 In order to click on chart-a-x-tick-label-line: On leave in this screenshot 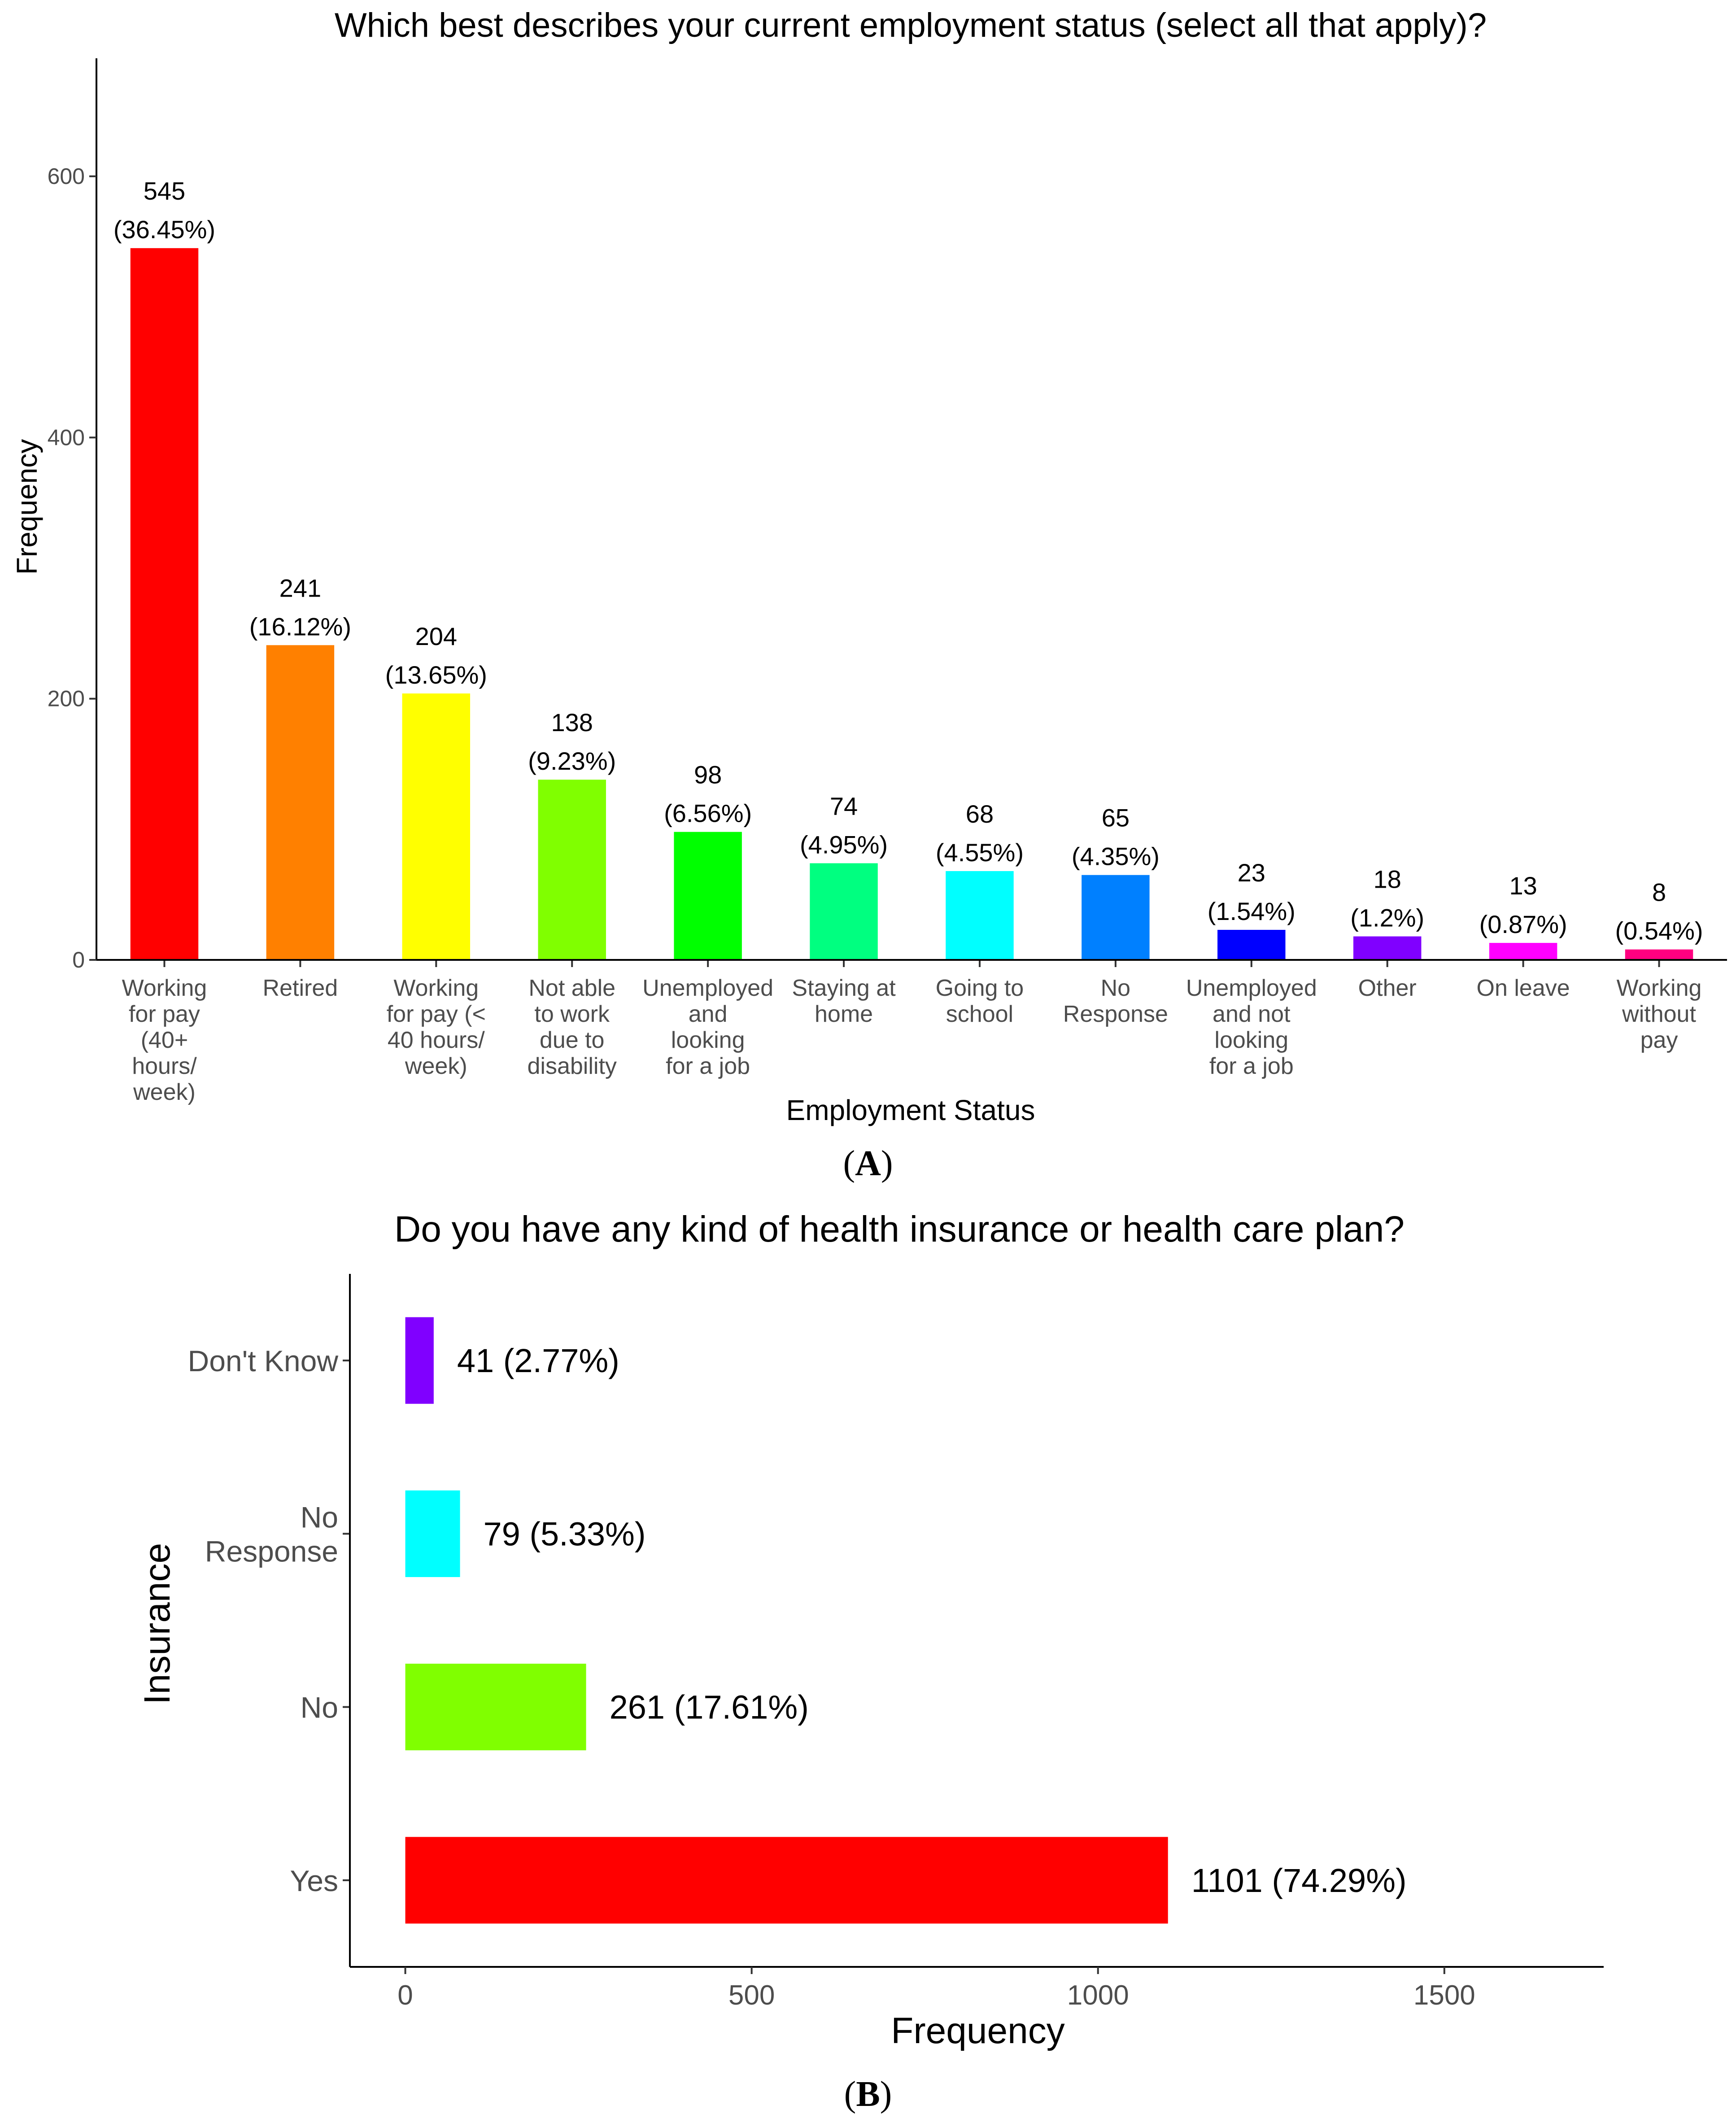, I will do `click(1523, 988)`.